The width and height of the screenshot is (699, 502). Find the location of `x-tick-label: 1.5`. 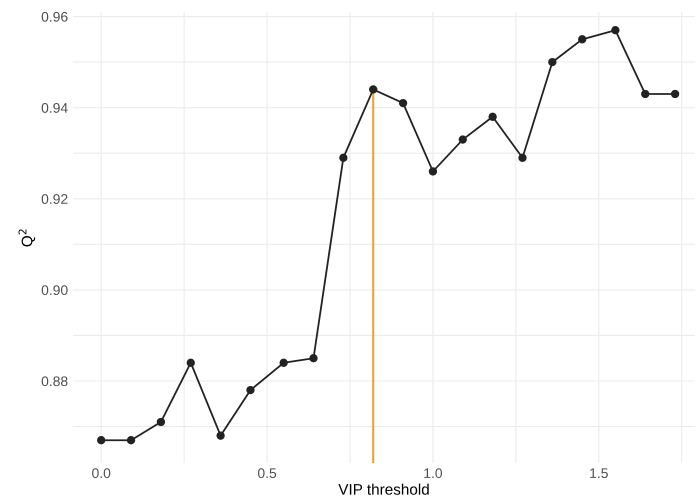

x-tick-label: 1.5 is located at coordinates (599, 473).